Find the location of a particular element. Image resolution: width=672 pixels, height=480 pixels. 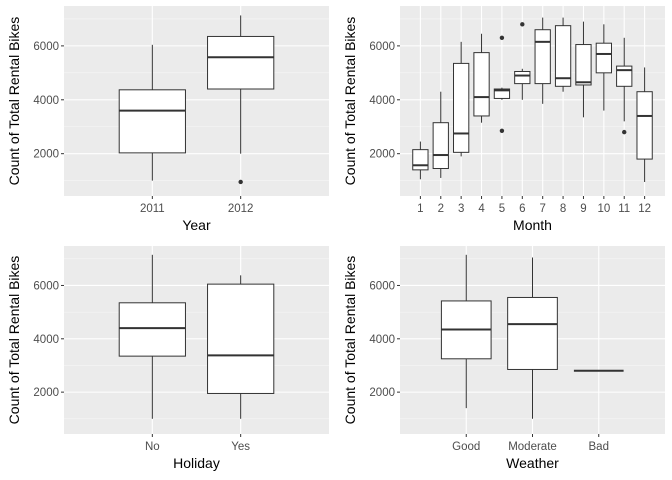

x-tick-label: 2012 is located at coordinates (241, 209).